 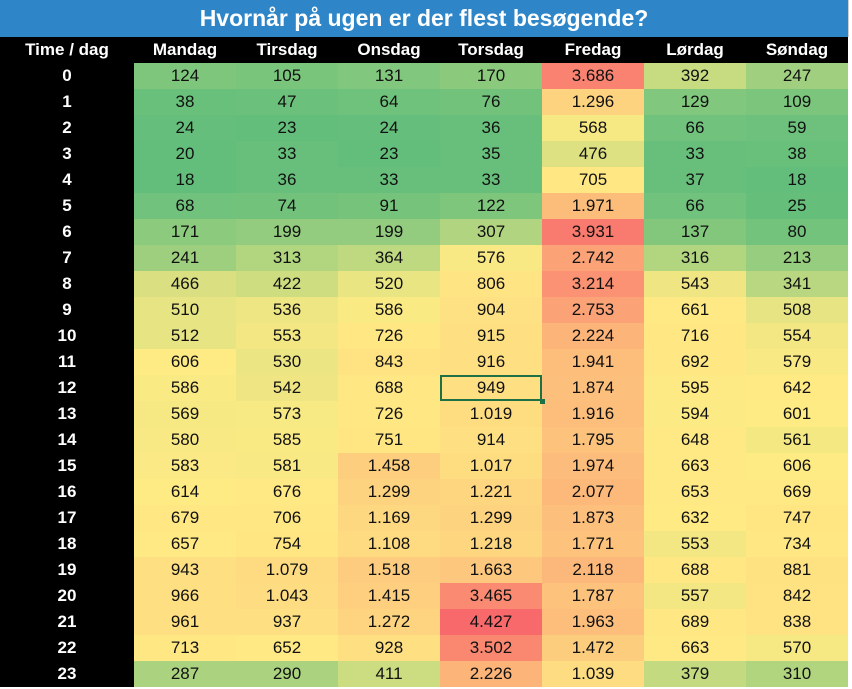 What do you see at coordinates (185, 440) in the screenshot?
I see `value-cell: 580` at bounding box center [185, 440].